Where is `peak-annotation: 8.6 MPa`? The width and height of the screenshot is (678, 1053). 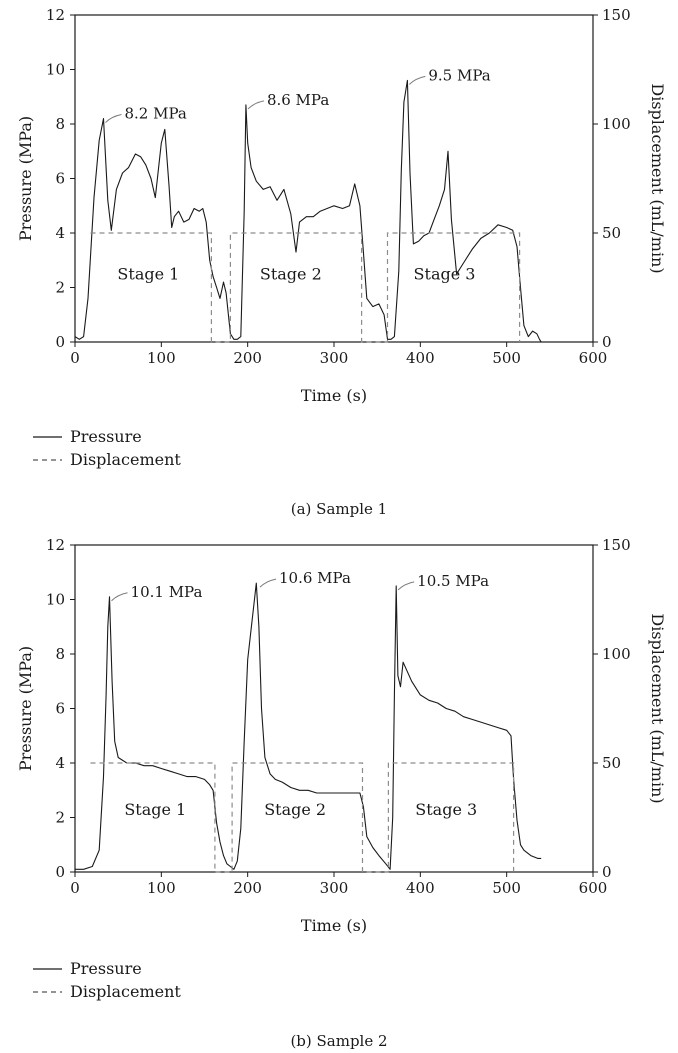
peak-annotation: 8.6 MPa is located at coordinates (298, 100).